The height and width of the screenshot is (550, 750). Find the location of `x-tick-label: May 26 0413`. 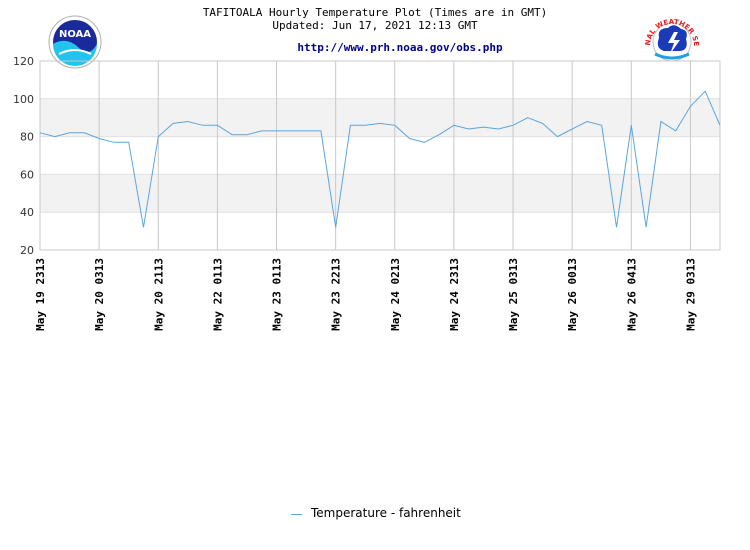

x-tick-label: May 26 0413 is located at coordinates (631, 294).